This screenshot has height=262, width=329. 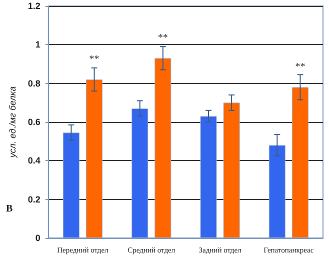 What do you see at coordinates (34, 122) in the screenshot?
I see `y-tick-label: 0.6` at bounding box center [34, 122].